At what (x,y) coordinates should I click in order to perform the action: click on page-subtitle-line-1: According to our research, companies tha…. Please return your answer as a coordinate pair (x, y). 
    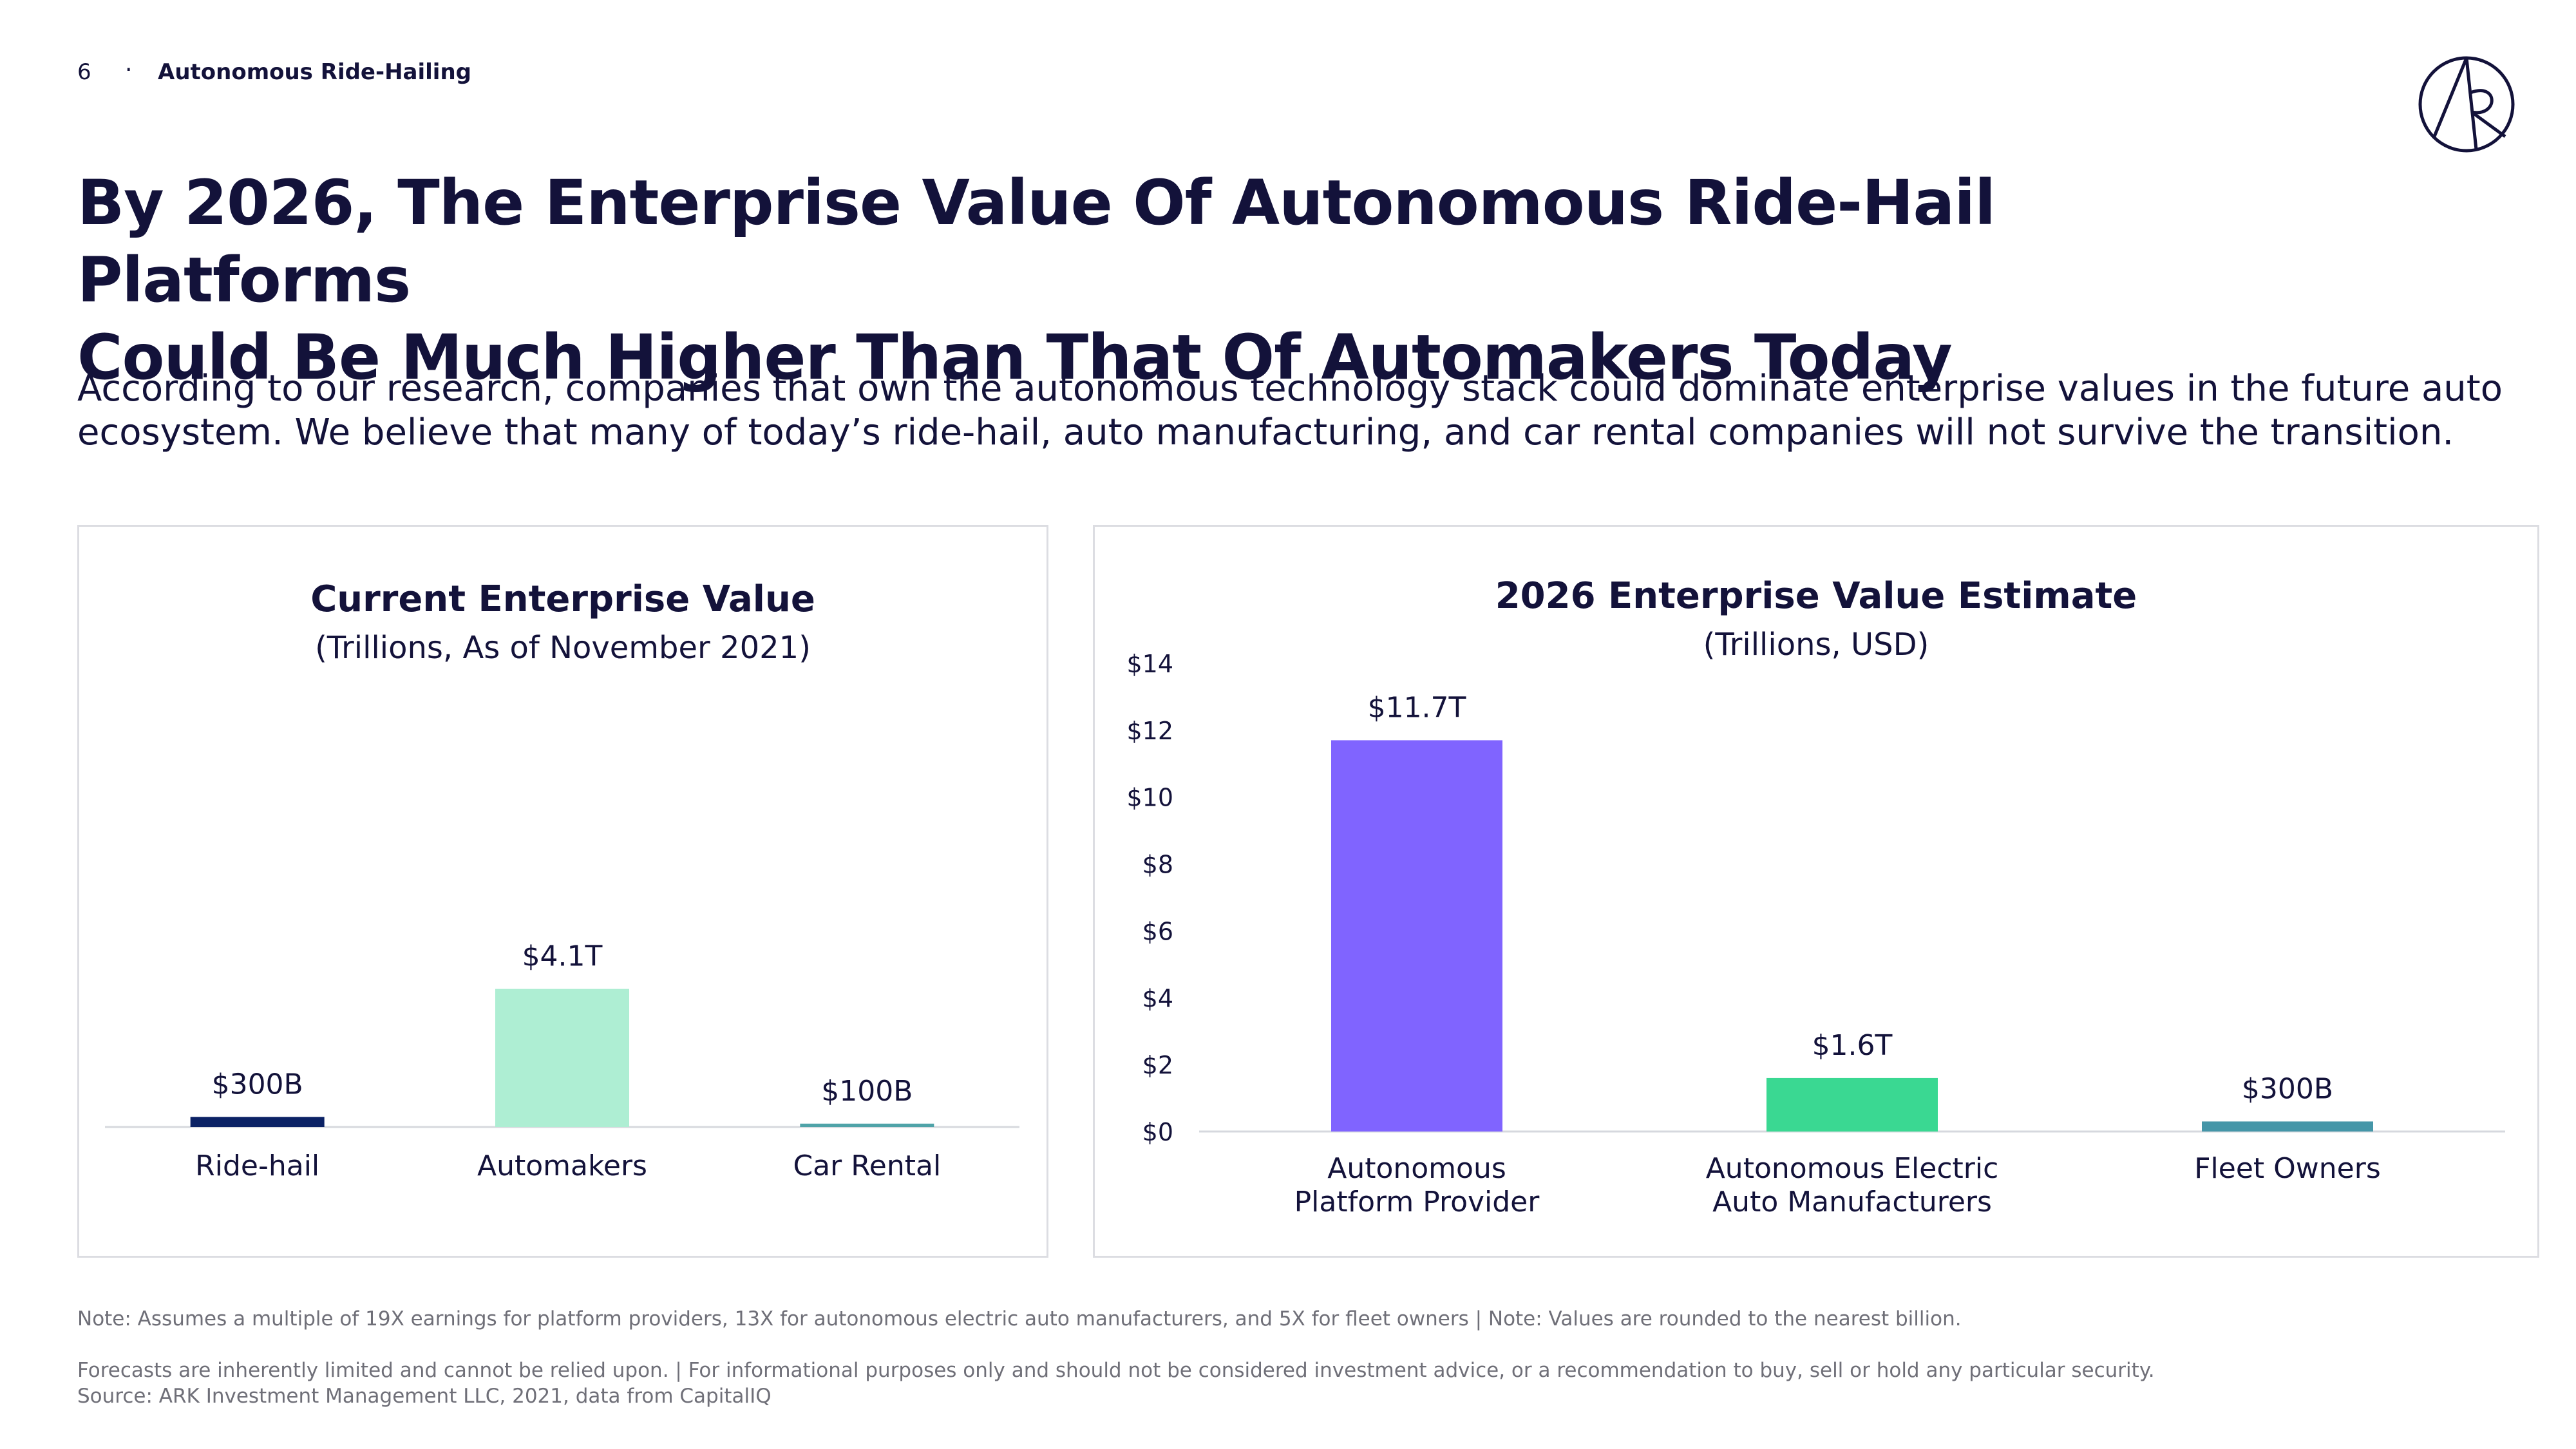
    Looking at the image, I should click on (1290, 389).